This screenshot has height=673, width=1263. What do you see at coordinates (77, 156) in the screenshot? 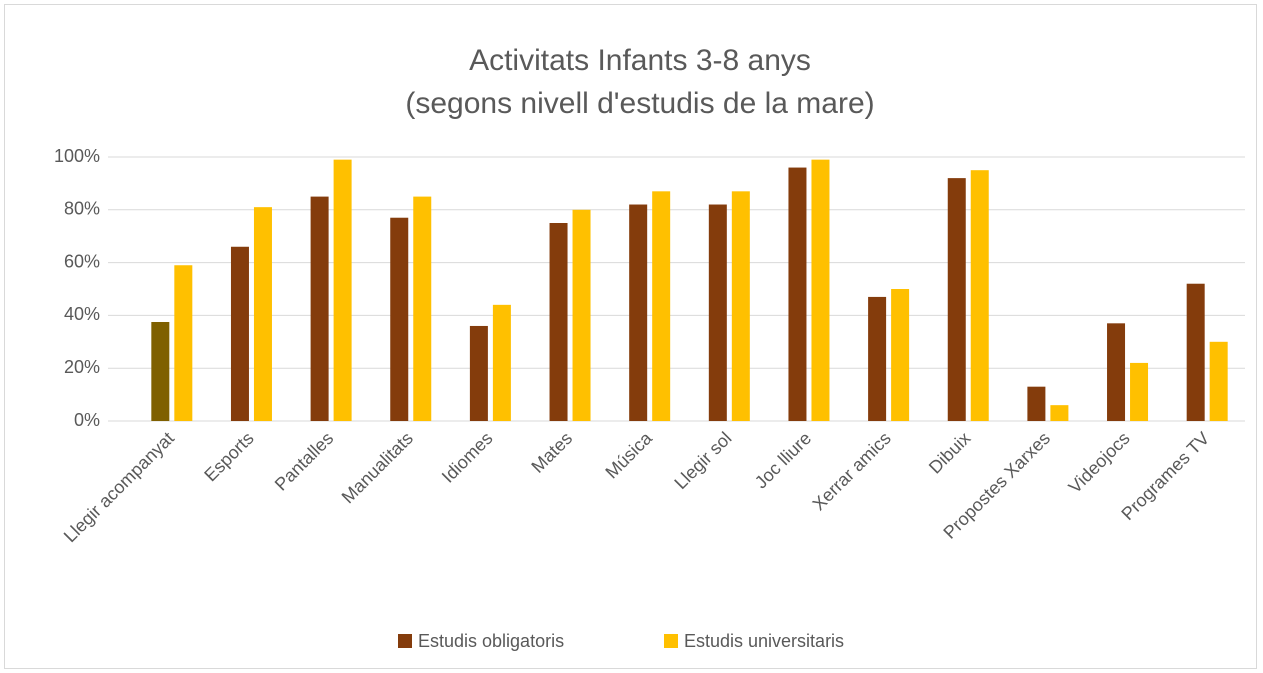
I see `y-tick-label: 100%` at bounding box center [77, 156].